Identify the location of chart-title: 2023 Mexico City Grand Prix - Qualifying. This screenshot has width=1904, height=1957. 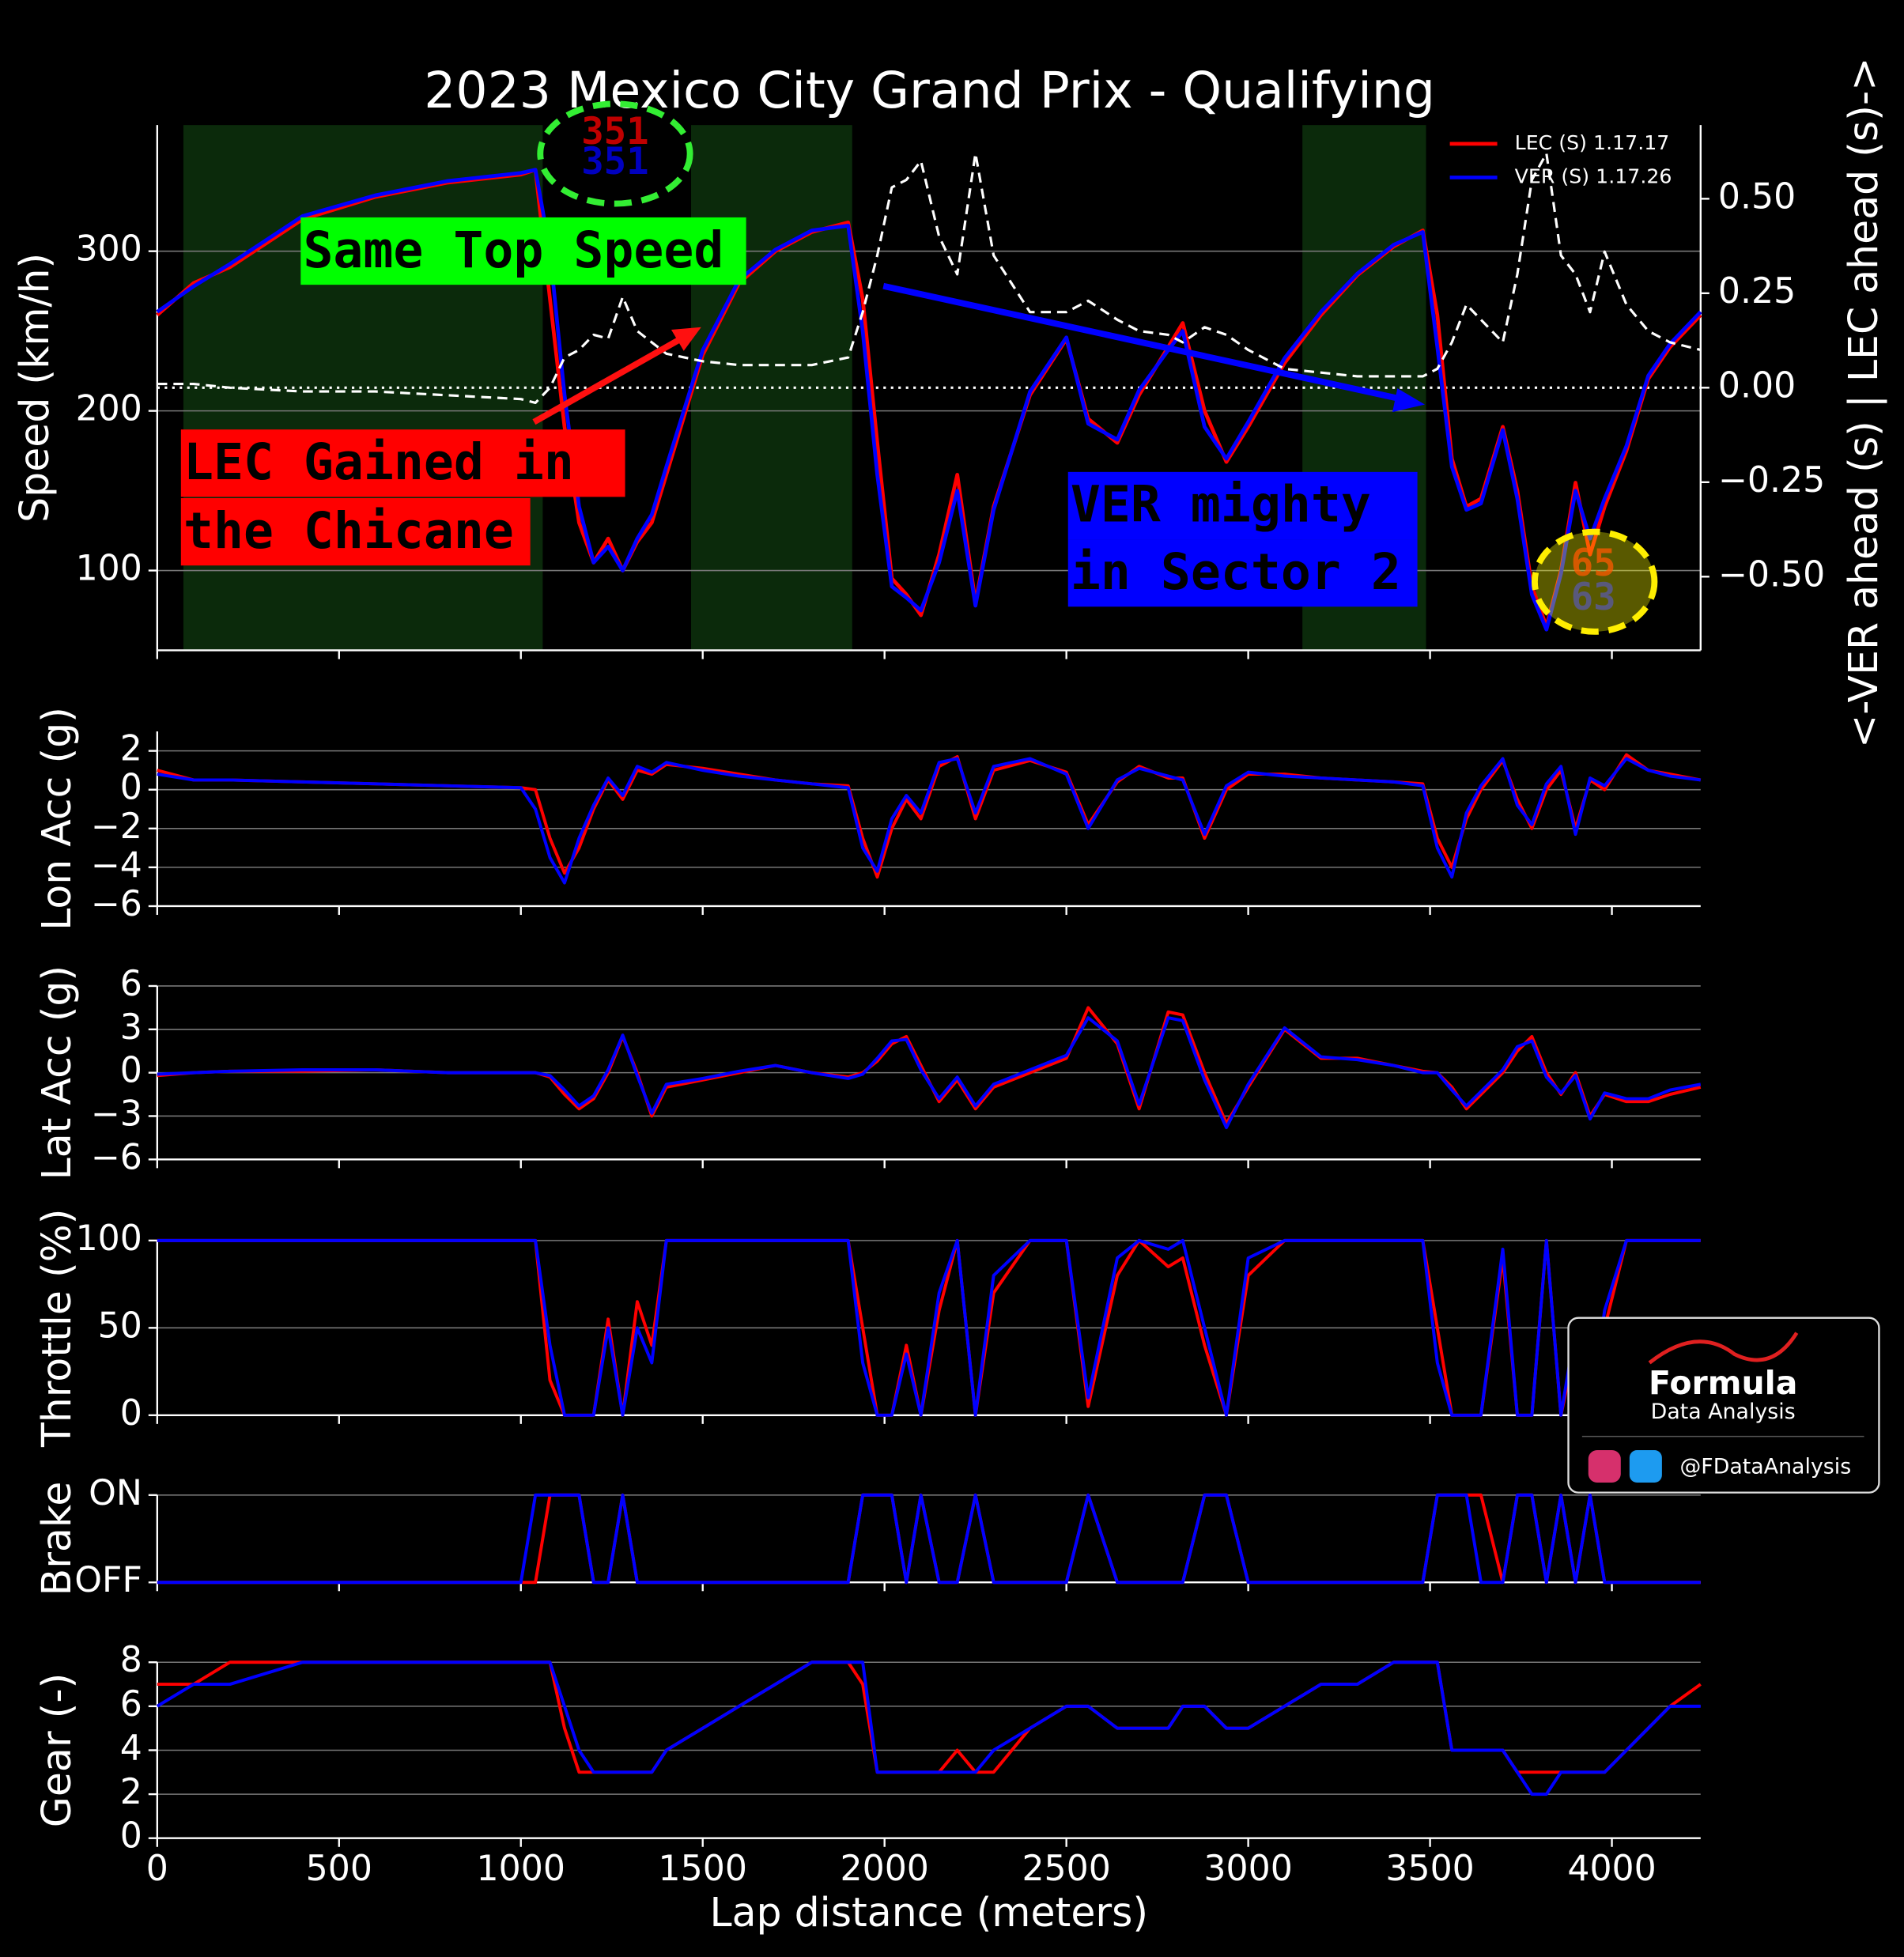
(929, 90).